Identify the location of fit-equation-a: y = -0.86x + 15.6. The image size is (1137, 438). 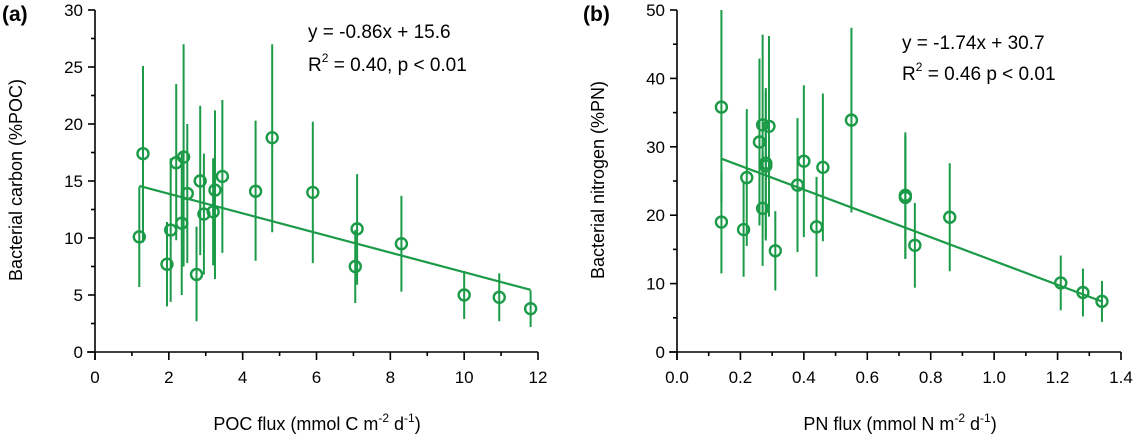
(379, 32).